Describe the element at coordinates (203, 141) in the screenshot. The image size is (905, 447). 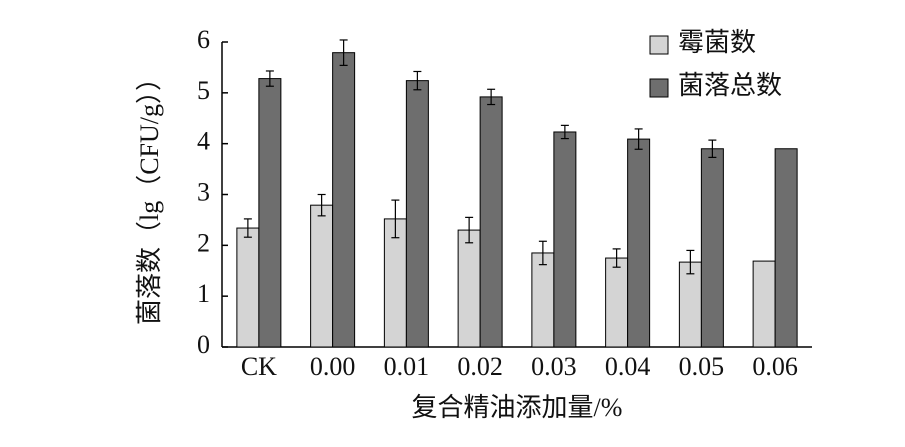
I see `y-tick-label: 4` at that location.